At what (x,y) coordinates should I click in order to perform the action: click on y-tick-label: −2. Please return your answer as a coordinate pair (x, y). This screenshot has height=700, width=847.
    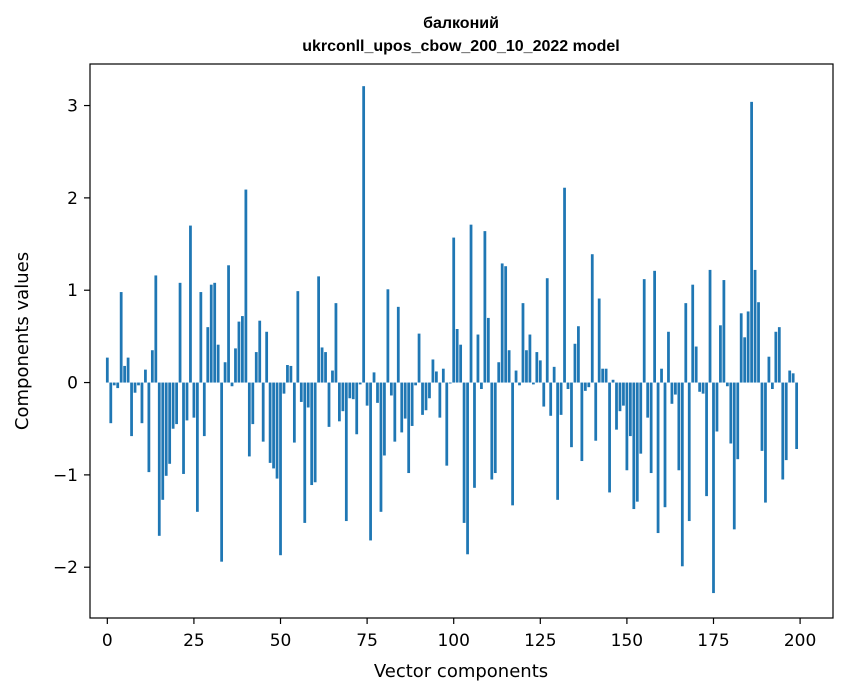
    Looking at the image, I should click on (65, 568).